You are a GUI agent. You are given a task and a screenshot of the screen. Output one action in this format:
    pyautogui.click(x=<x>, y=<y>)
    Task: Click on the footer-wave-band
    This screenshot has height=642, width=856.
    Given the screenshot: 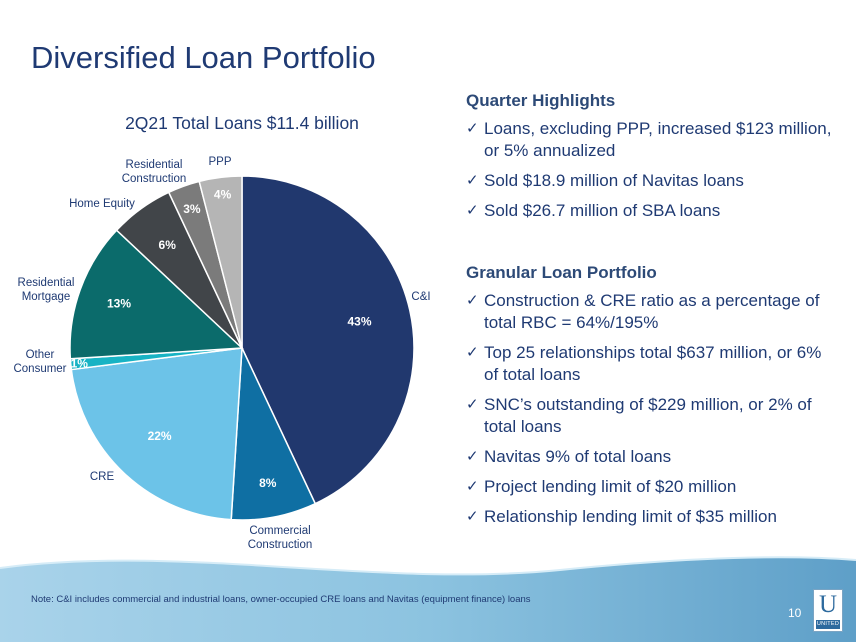 What is the action you would take?
    pyautogui.click(x=428, y=599)
    